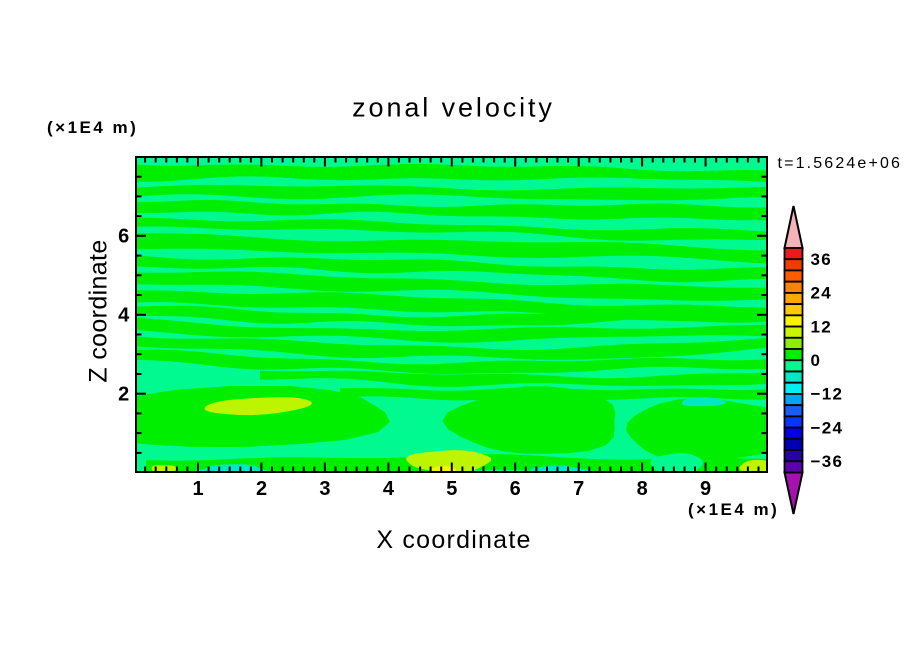  I want to click on svg-text: 1, so click(197, 489).